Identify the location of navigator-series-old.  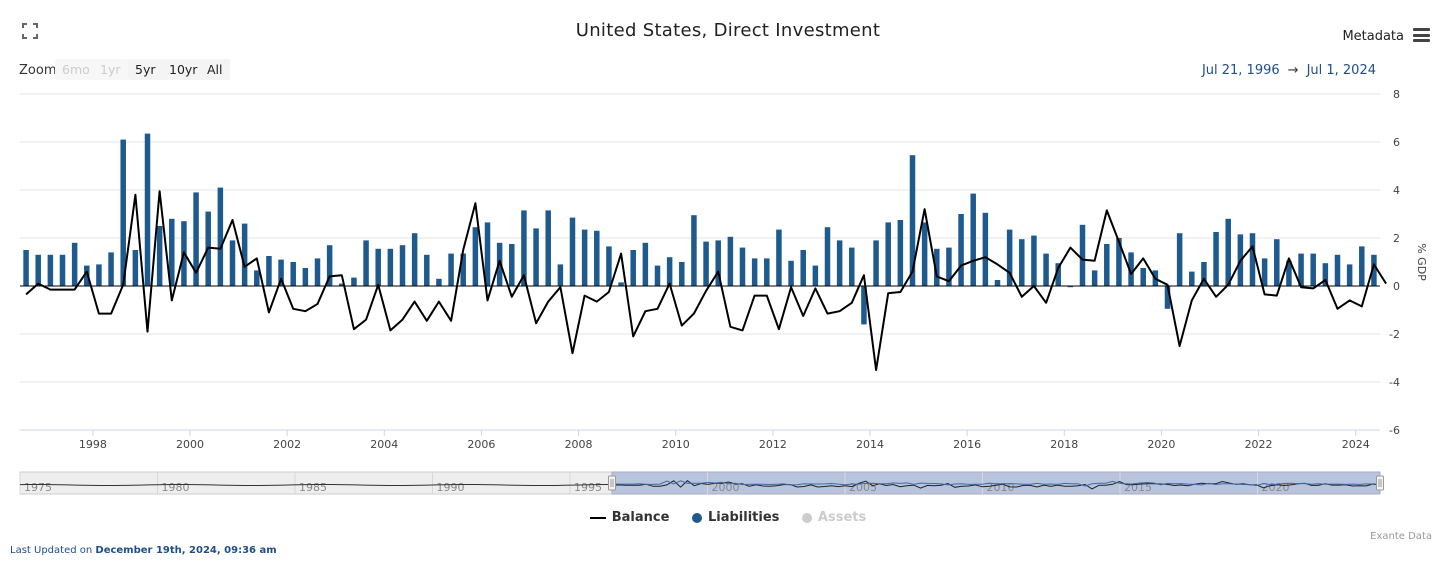
(315, 485).